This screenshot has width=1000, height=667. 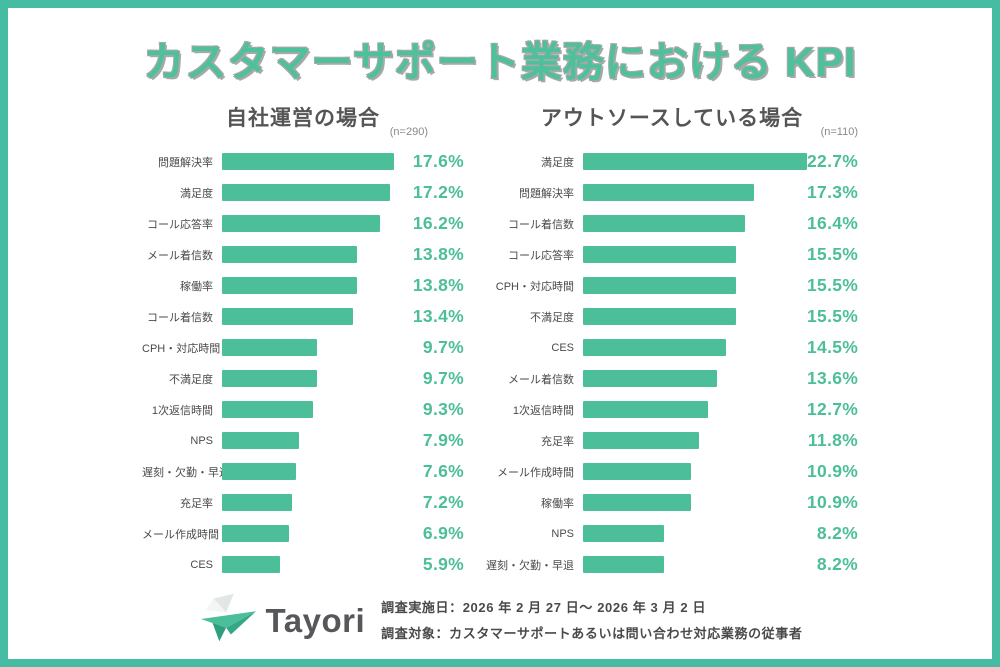 What do you see at coordinates (544, 607) in the screenshot?
I see `survey-date: 調査実施日：2026 年 2 月 27 日～ 2026 年 3 月 2 日` at bounding box center [544, 607].